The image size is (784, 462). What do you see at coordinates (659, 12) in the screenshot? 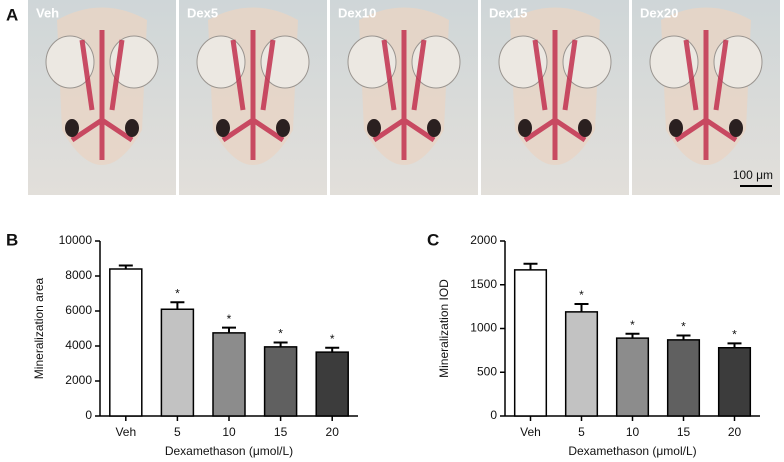
I see `image-label: Dex20` at bounding box center [659, 12].